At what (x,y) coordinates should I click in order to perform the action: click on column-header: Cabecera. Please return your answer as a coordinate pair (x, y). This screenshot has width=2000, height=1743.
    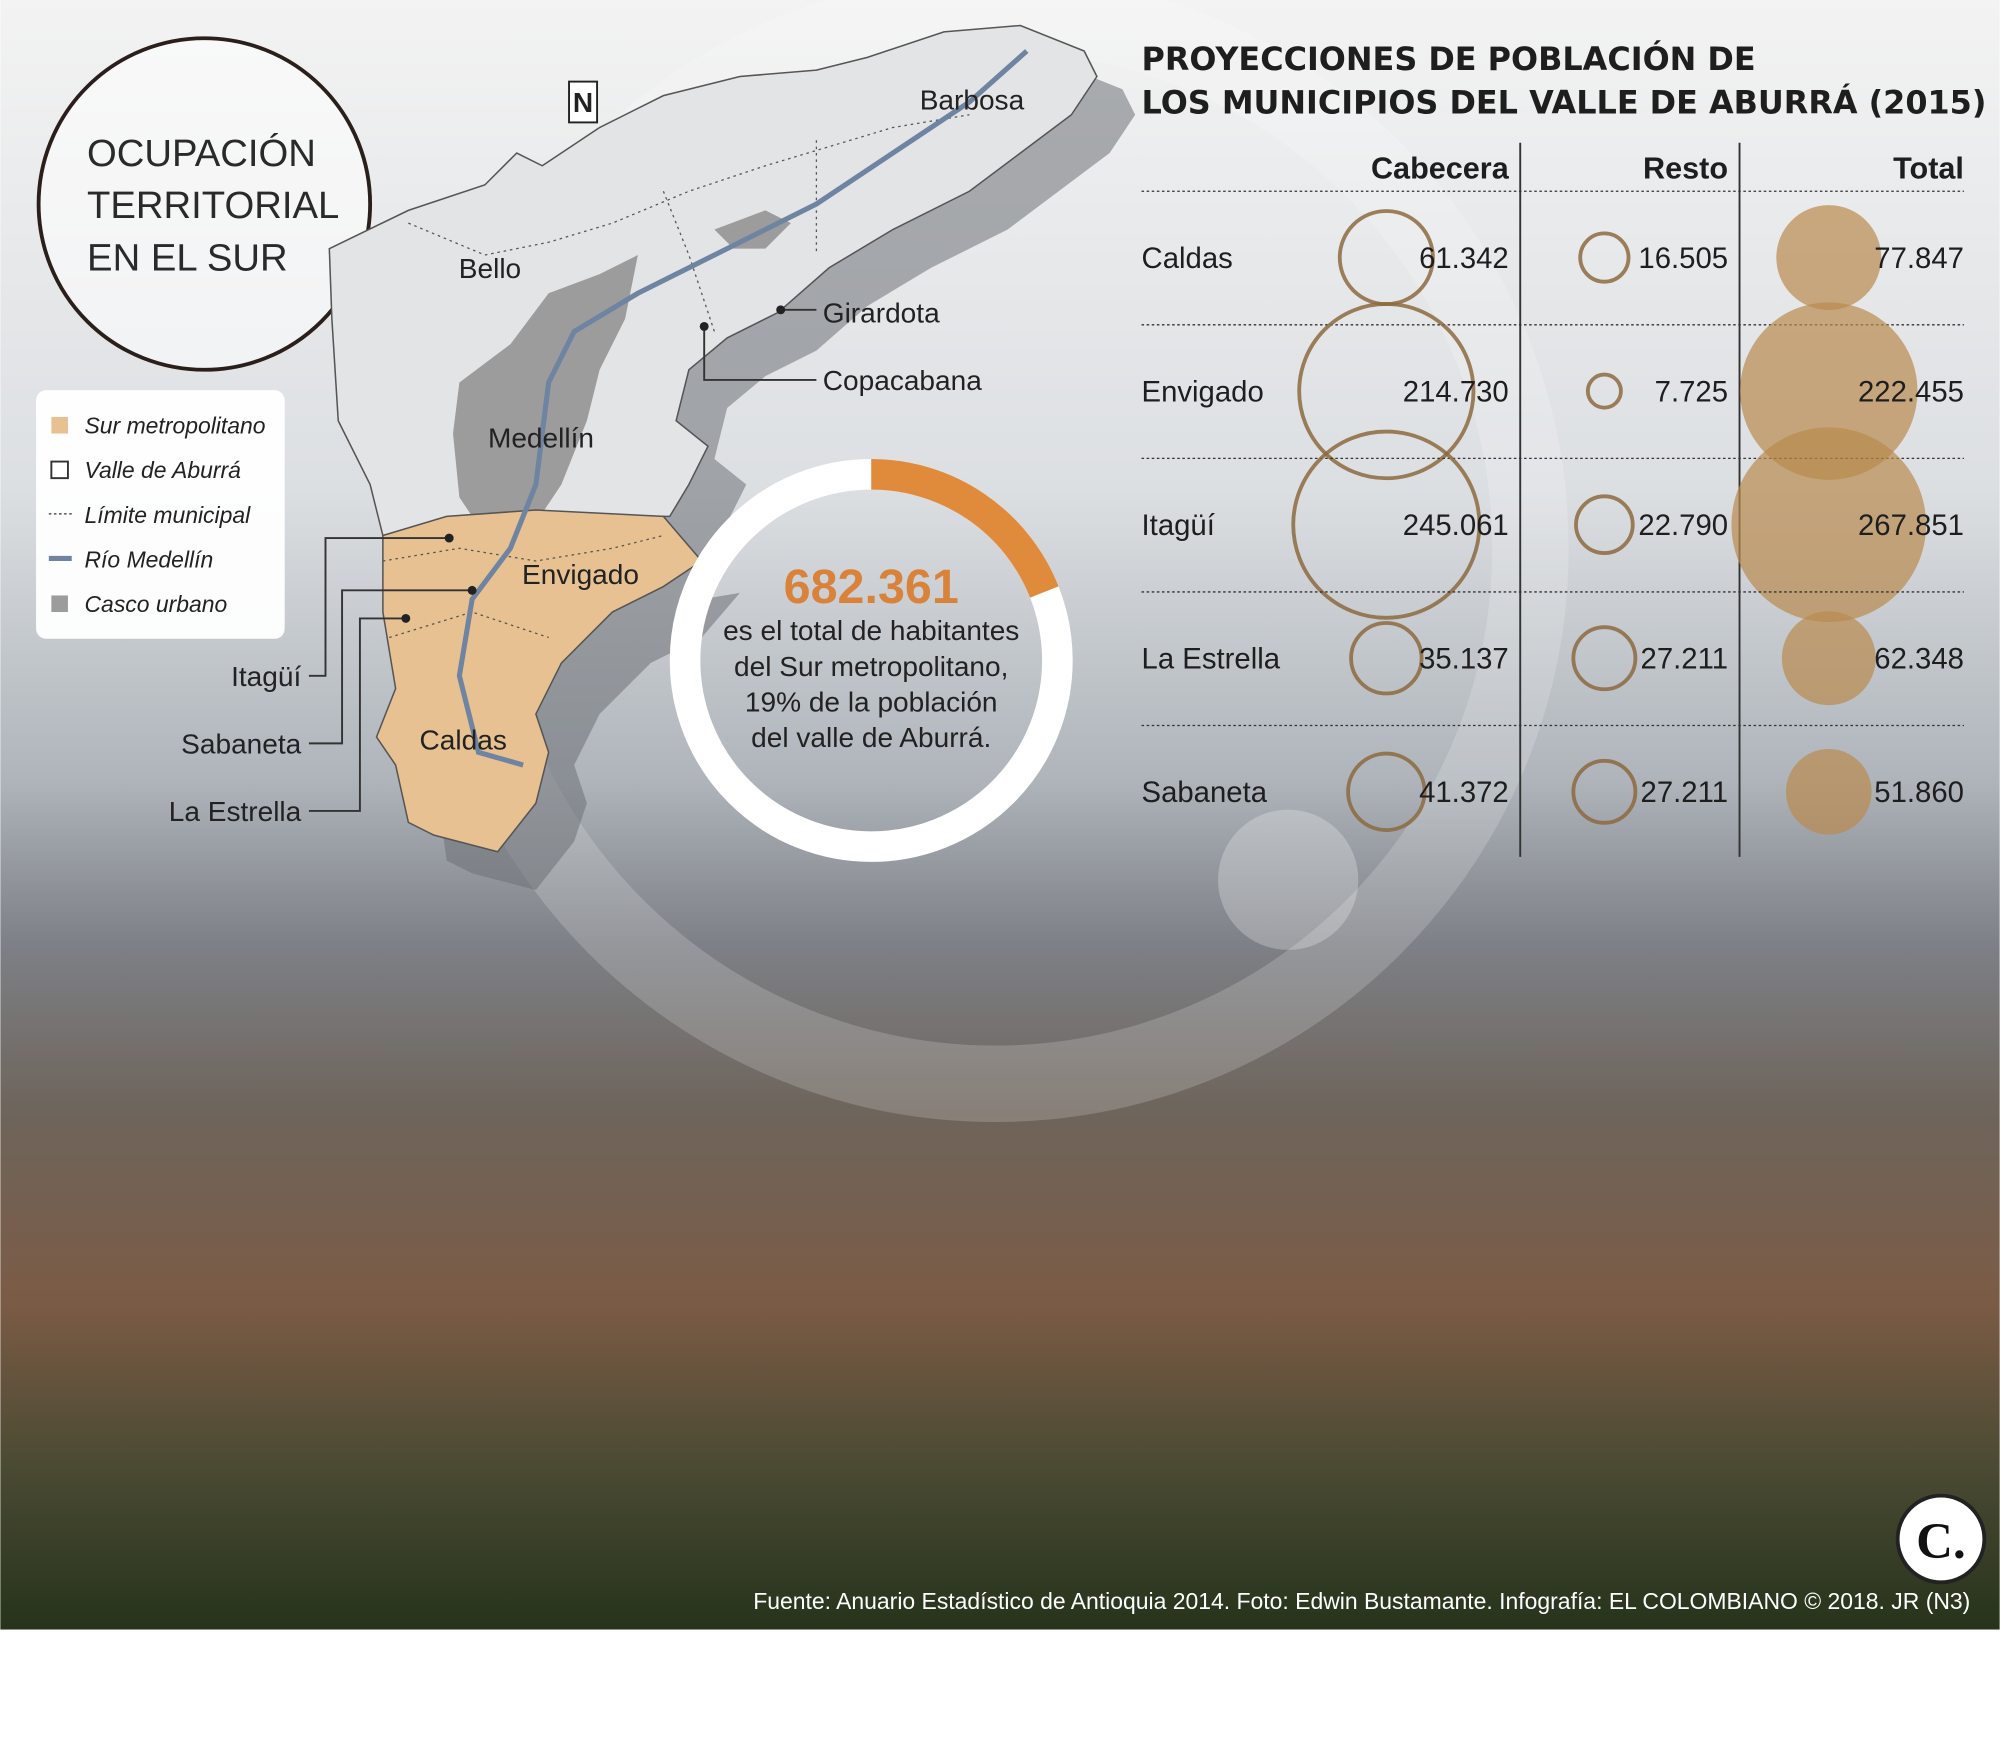
    Looking at the image, I should click on (1440, 169).